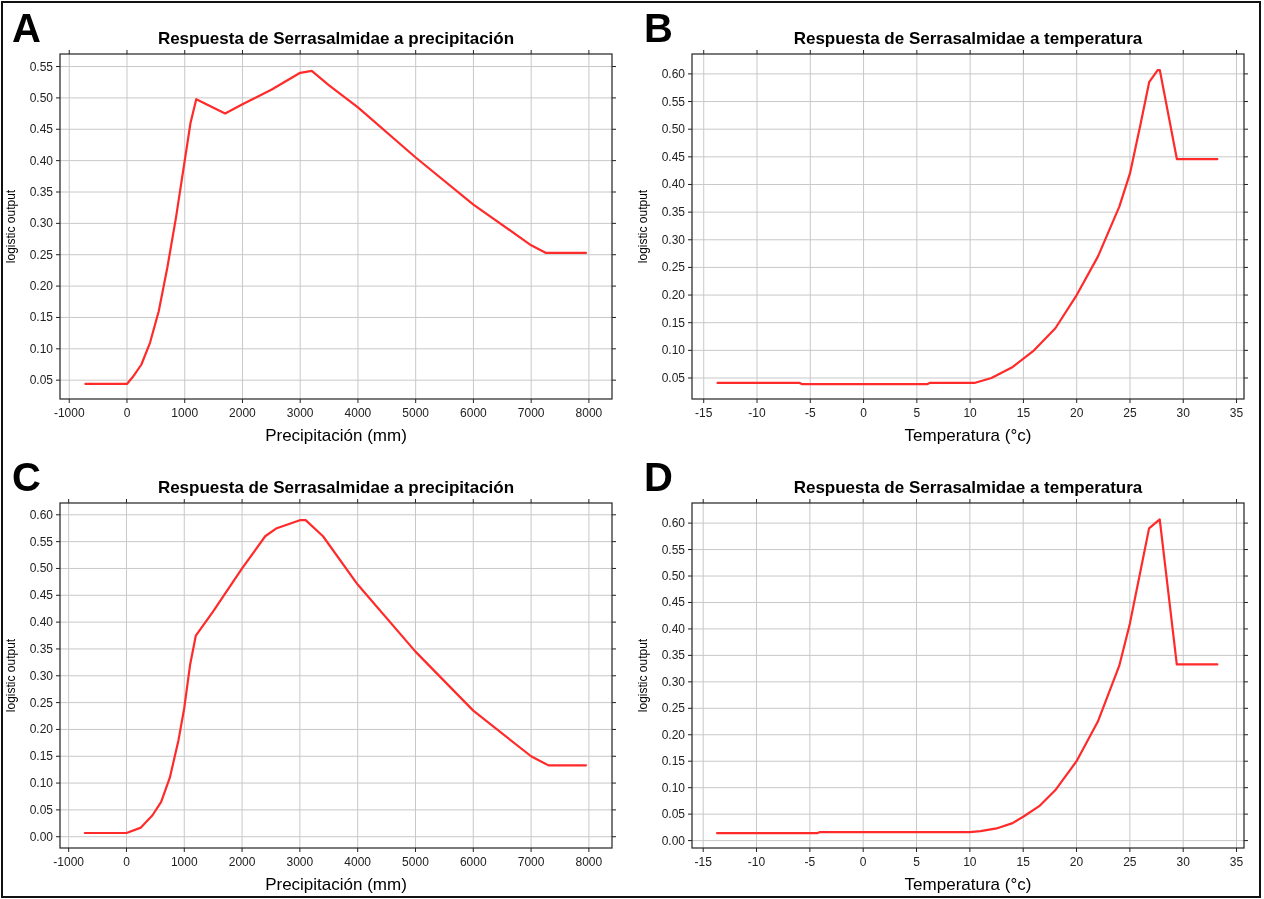 Image resolution: width=1264 pixels, height=899 pixels. What do you see at coordinates (1236, 862) in the screenshot?
I see `x-tick-label: 35` at bounding box center [1236, 862].